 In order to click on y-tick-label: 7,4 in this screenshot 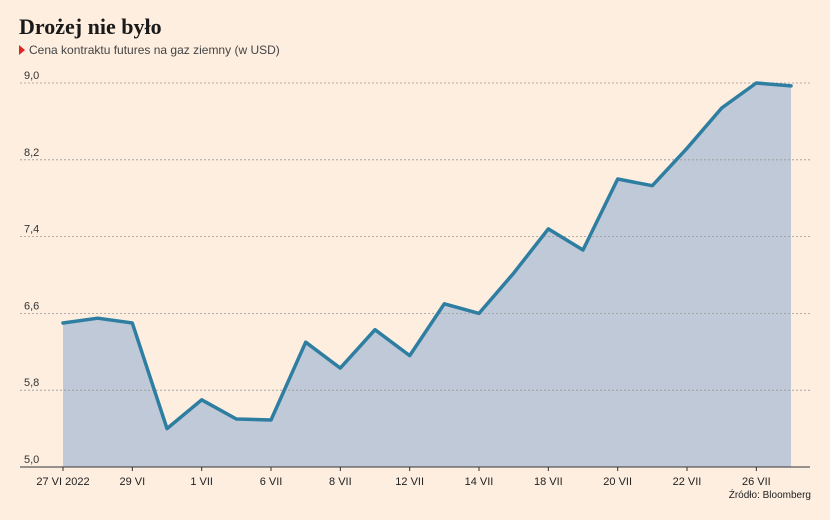, I will do `click(31, 230)`.